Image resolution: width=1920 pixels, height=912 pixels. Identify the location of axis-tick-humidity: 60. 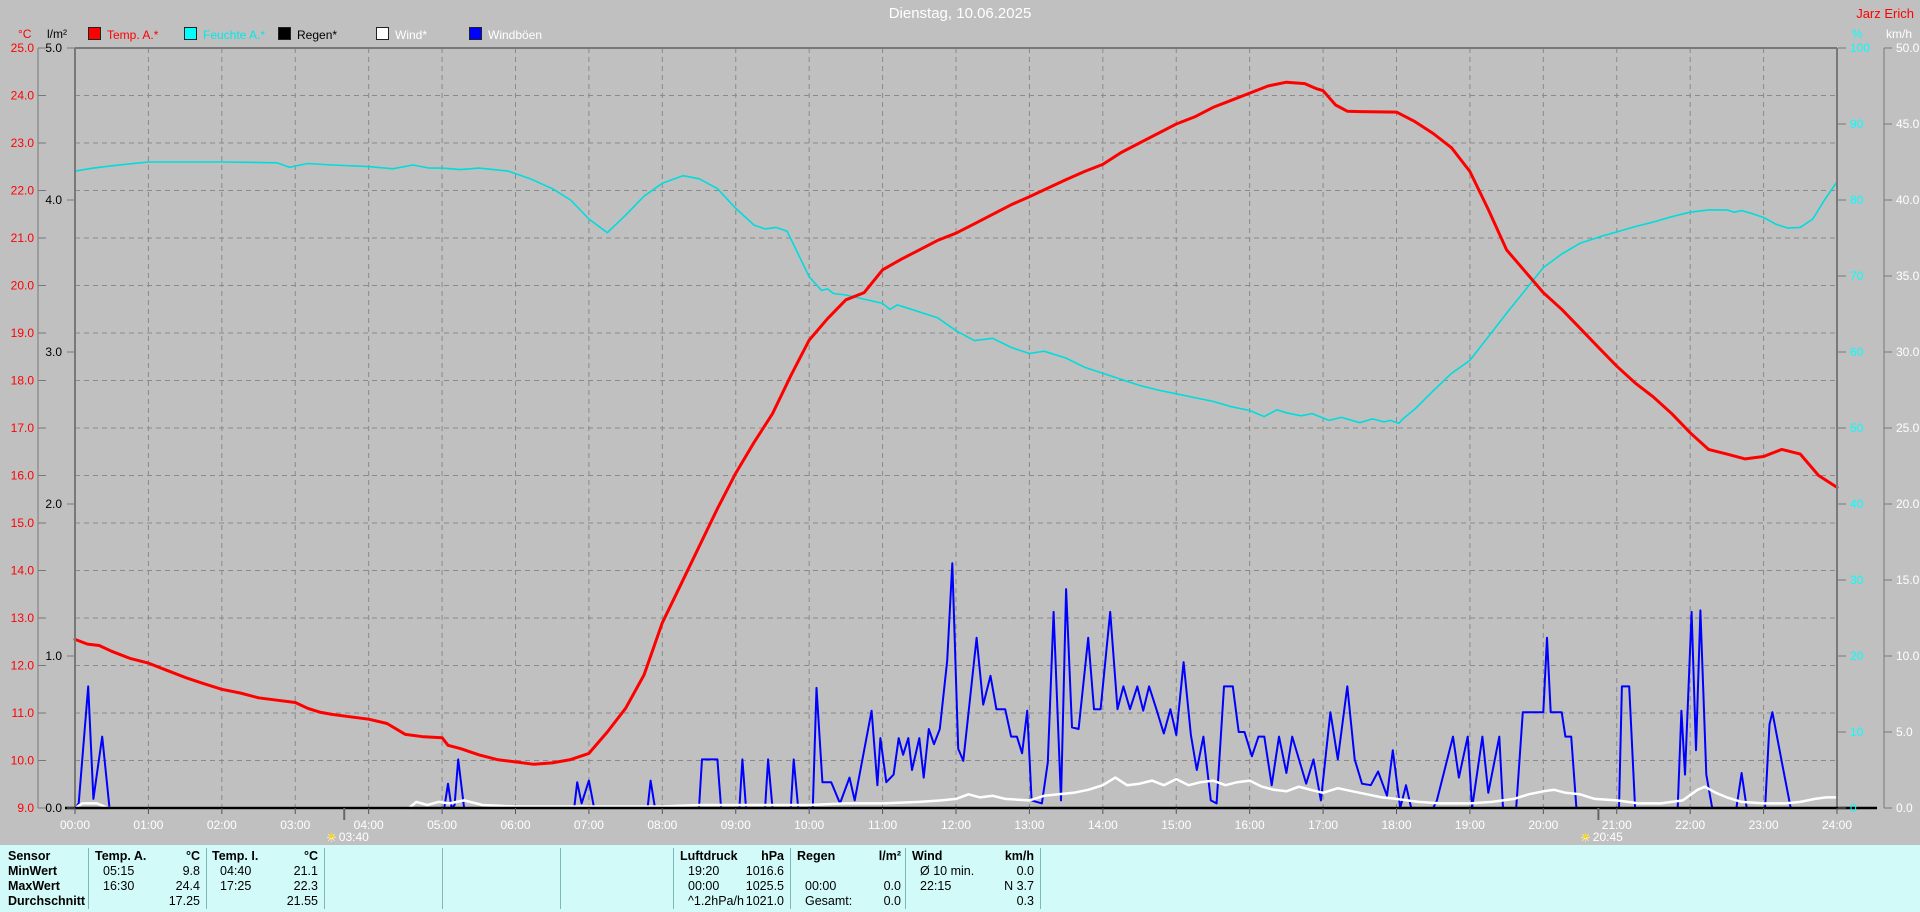
(1857, 352).